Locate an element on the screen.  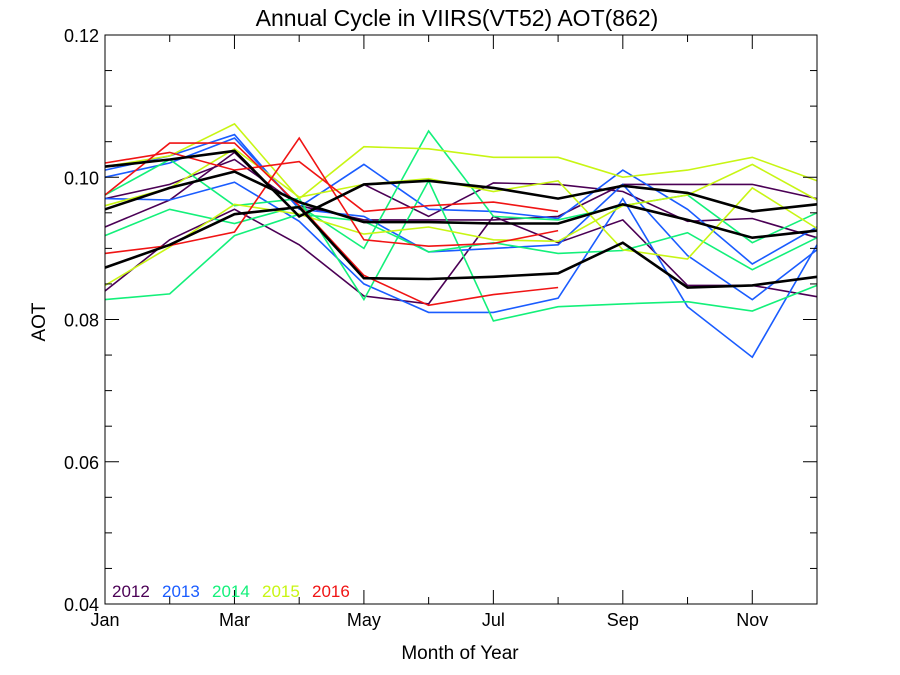
y-tick-label: 0.12 is located at coordinates (81, 36).